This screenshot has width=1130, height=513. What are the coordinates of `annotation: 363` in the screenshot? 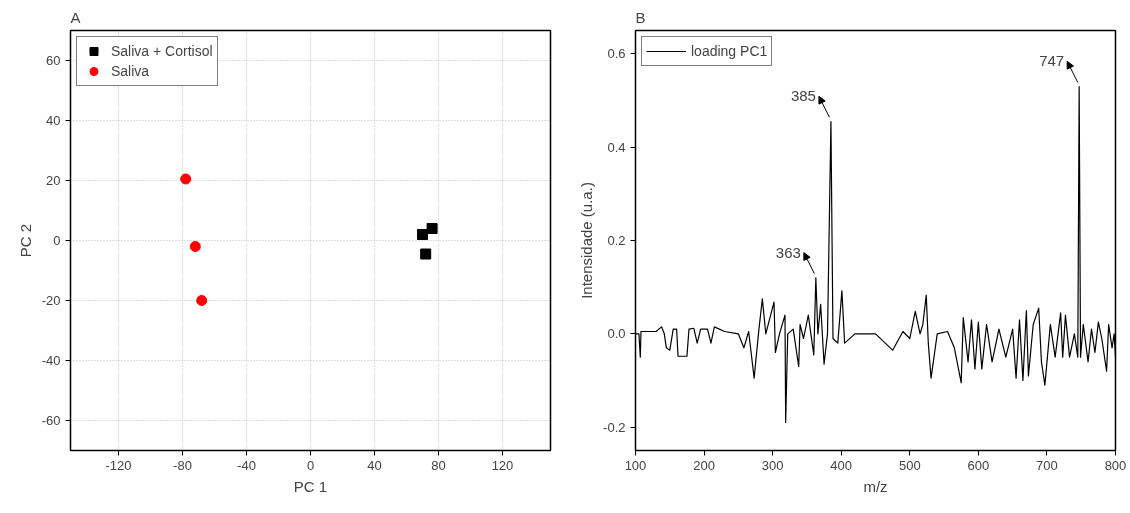 It's located at (788, 252).